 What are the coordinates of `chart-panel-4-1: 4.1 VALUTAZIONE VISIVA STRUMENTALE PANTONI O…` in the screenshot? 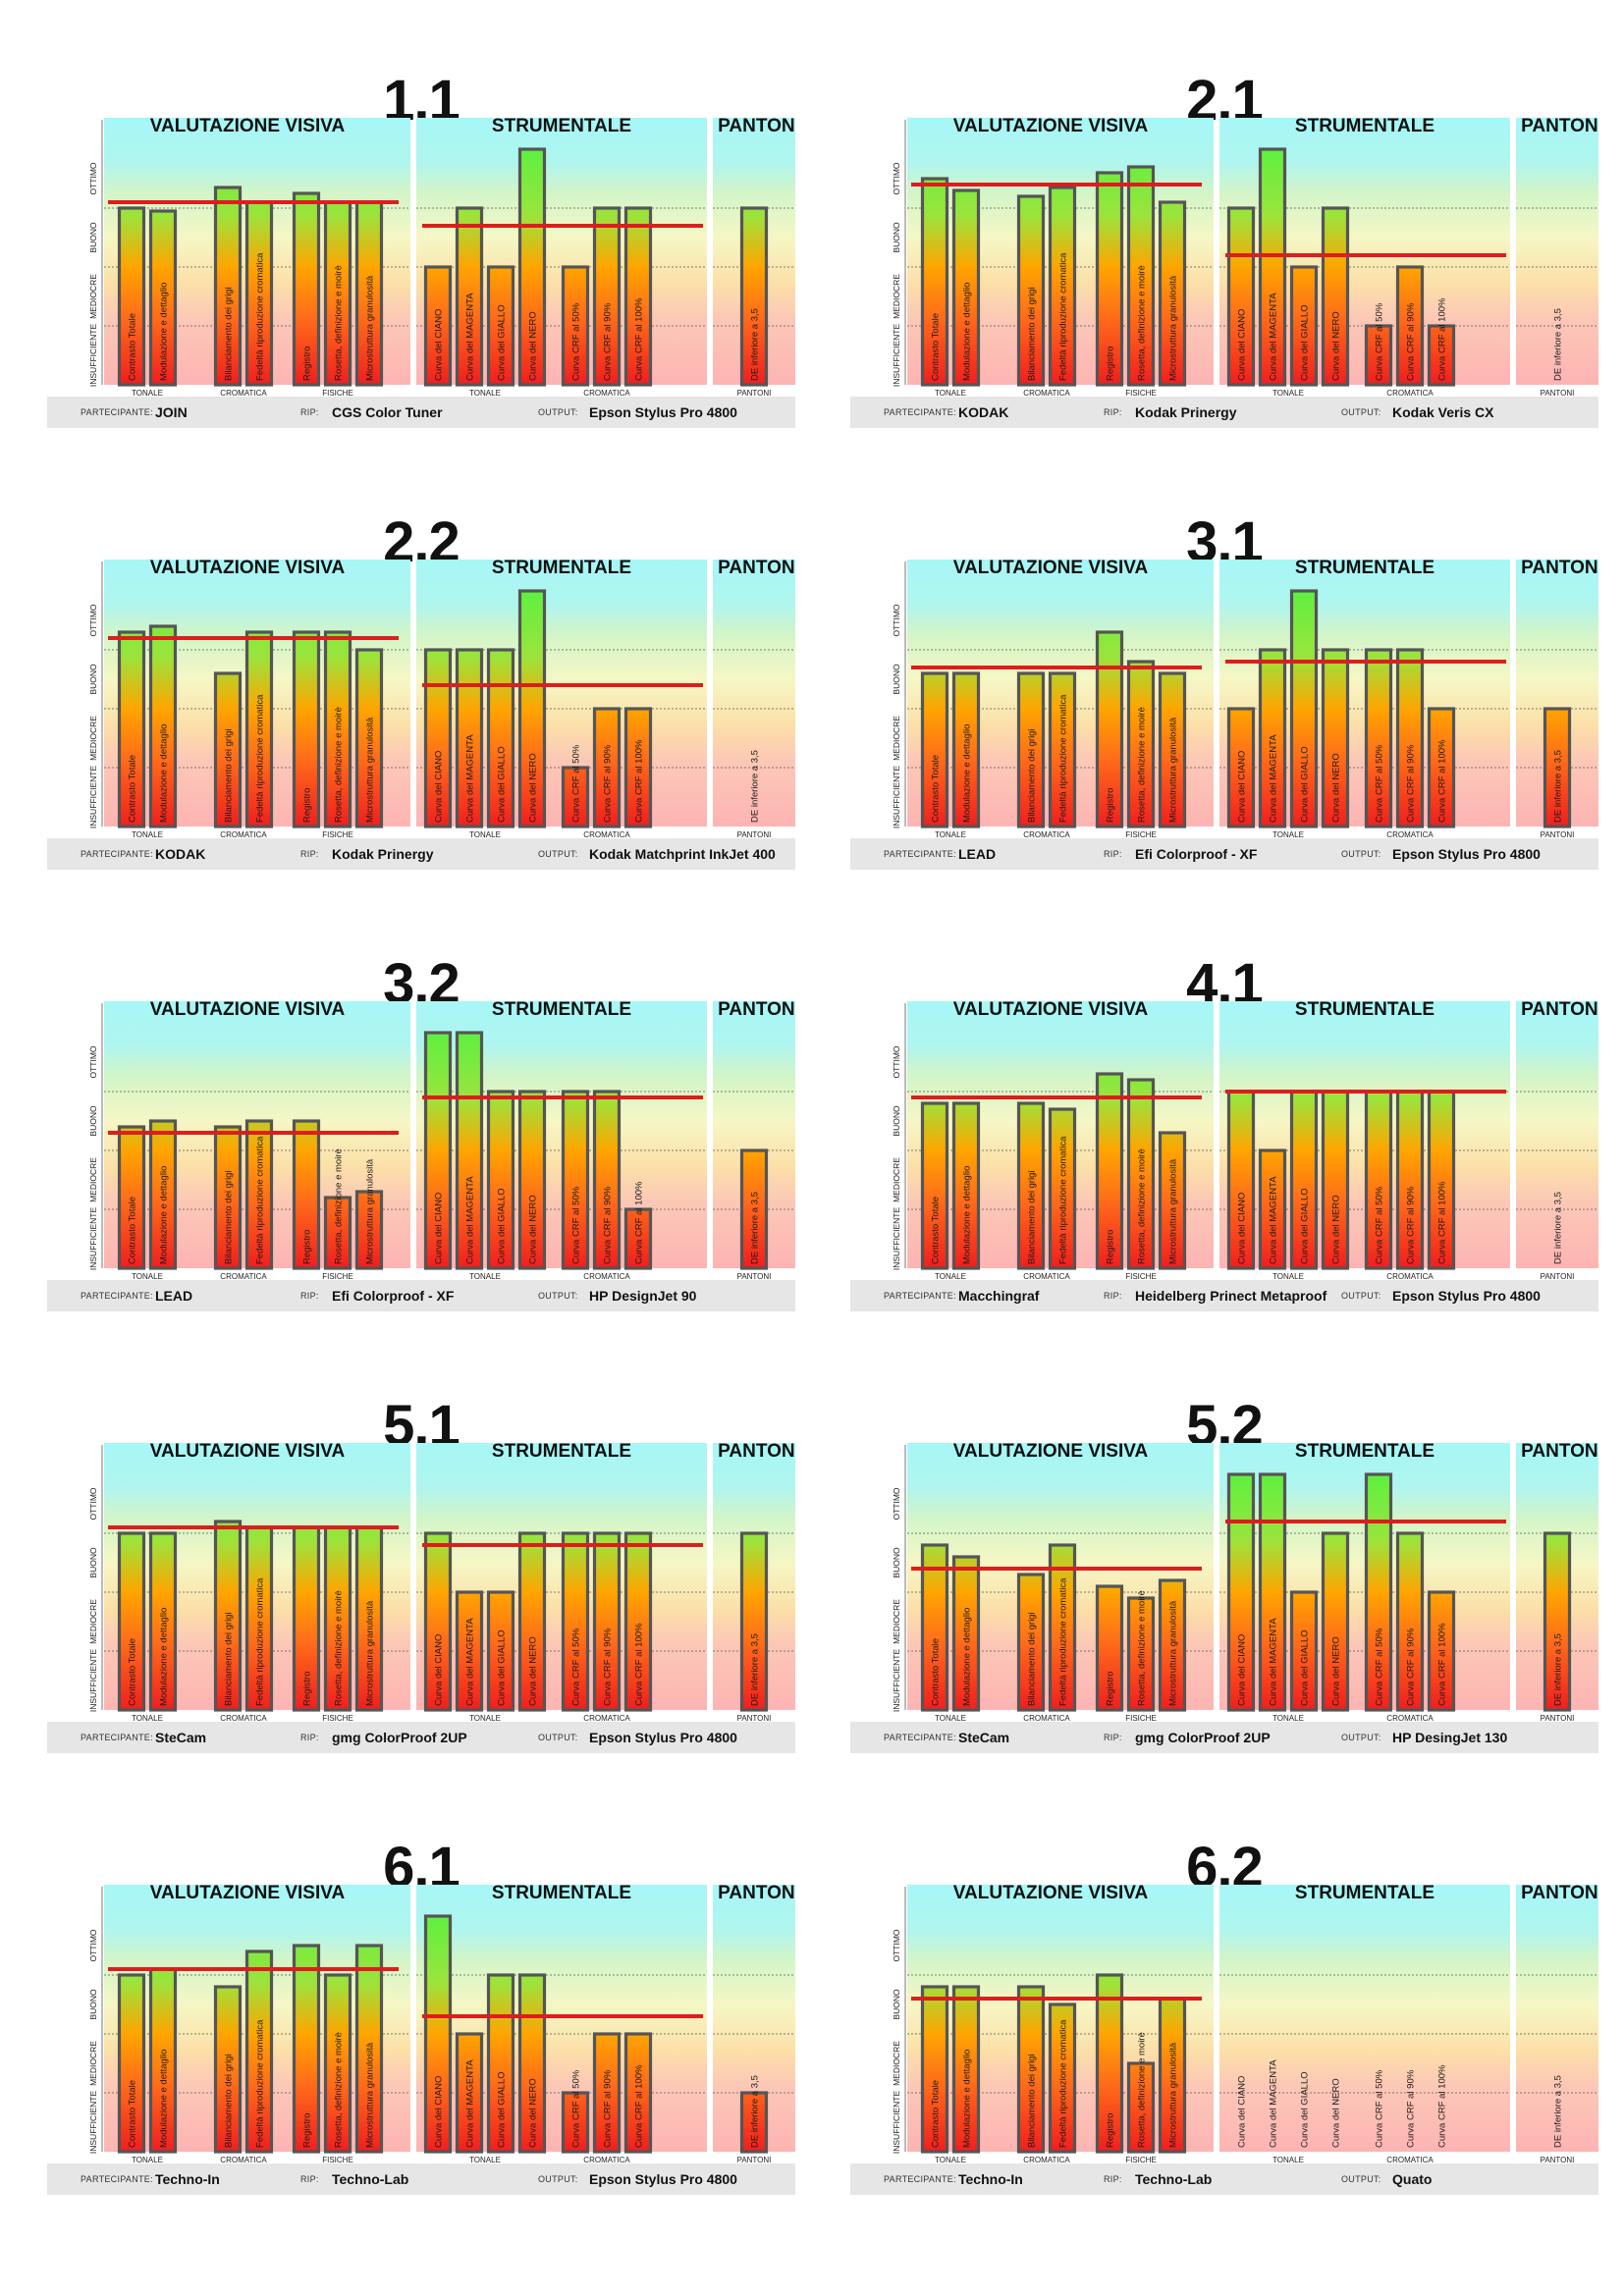 It's located at (1224, 1138).